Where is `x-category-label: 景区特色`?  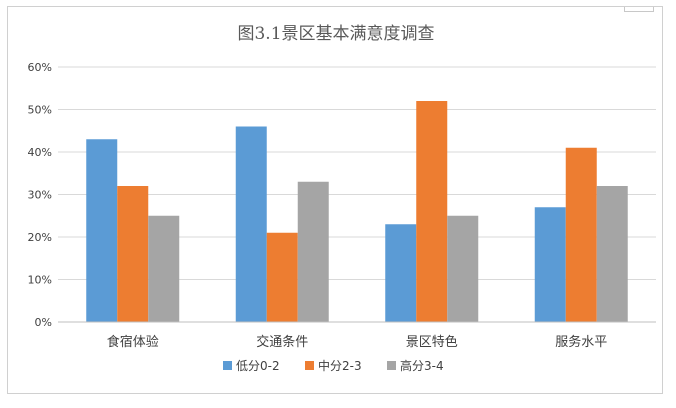
x-category-label: 景区特色 is located at coordinates (432, 342).